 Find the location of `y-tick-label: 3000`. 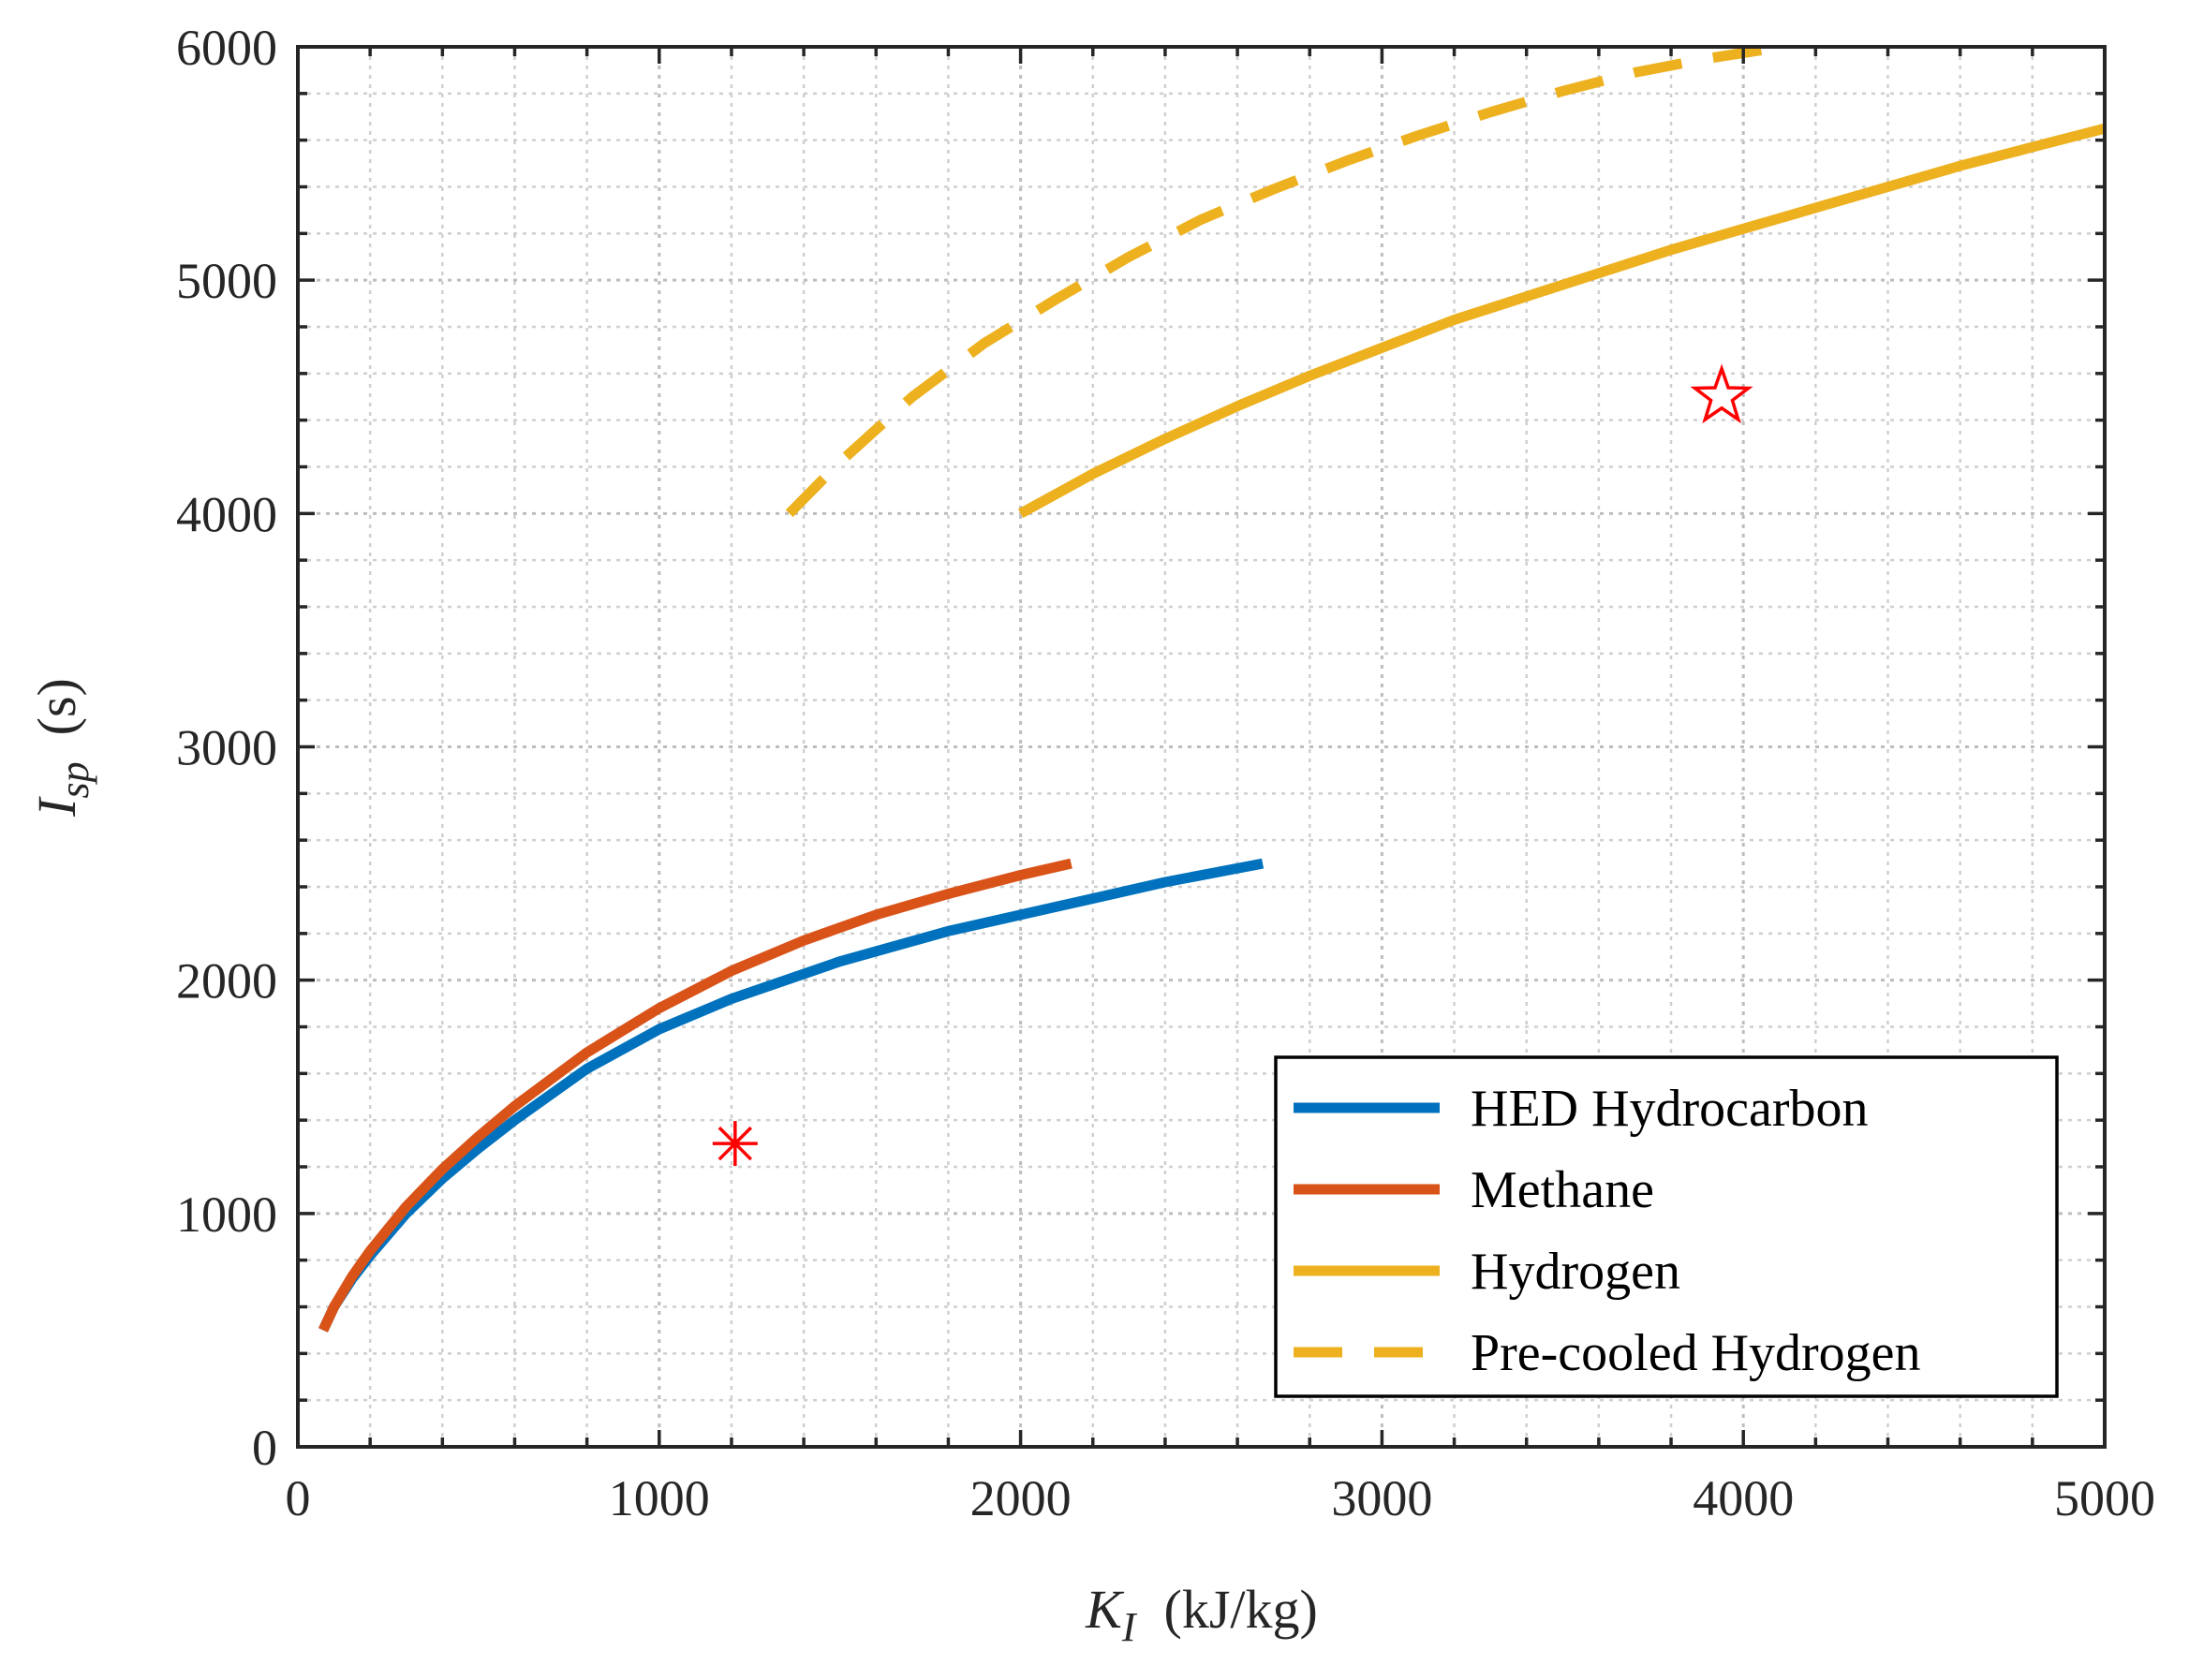

y-tick-label: 3000 is located at coordinates (226, 748).